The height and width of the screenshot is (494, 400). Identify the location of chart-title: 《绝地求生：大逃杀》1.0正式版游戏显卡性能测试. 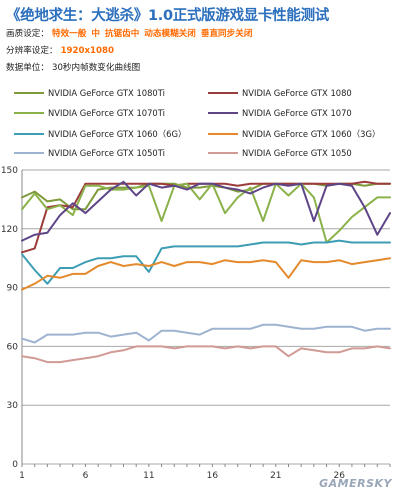
(167, 16).